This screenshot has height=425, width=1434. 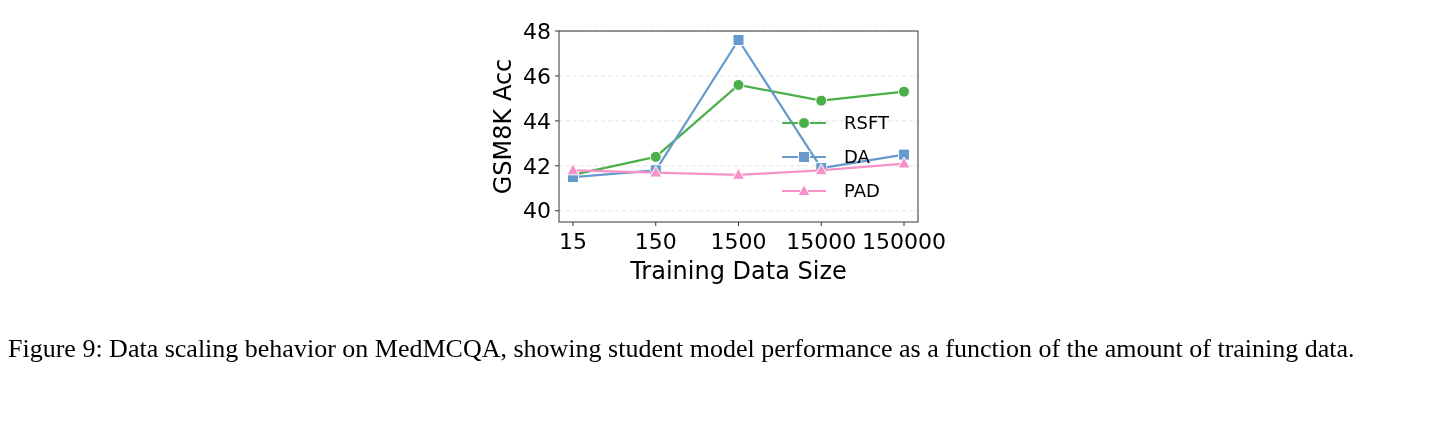 What do you see at coordinates (821, 241) in the screenshot?
I see `x-tick-label: 15000` at bounding box center [821, 241].